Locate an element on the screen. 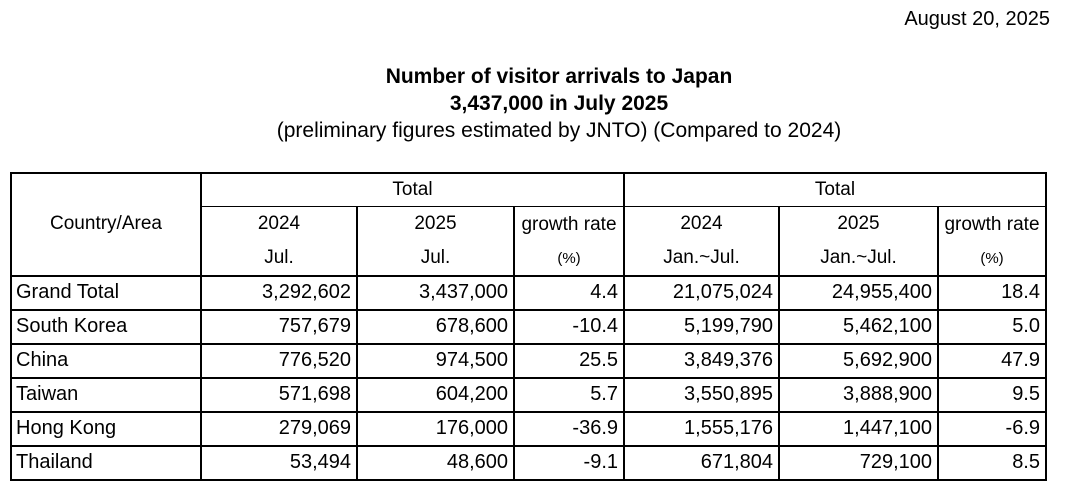  growth-jul-cell: 25.5 is located at coordinates (569, 360).